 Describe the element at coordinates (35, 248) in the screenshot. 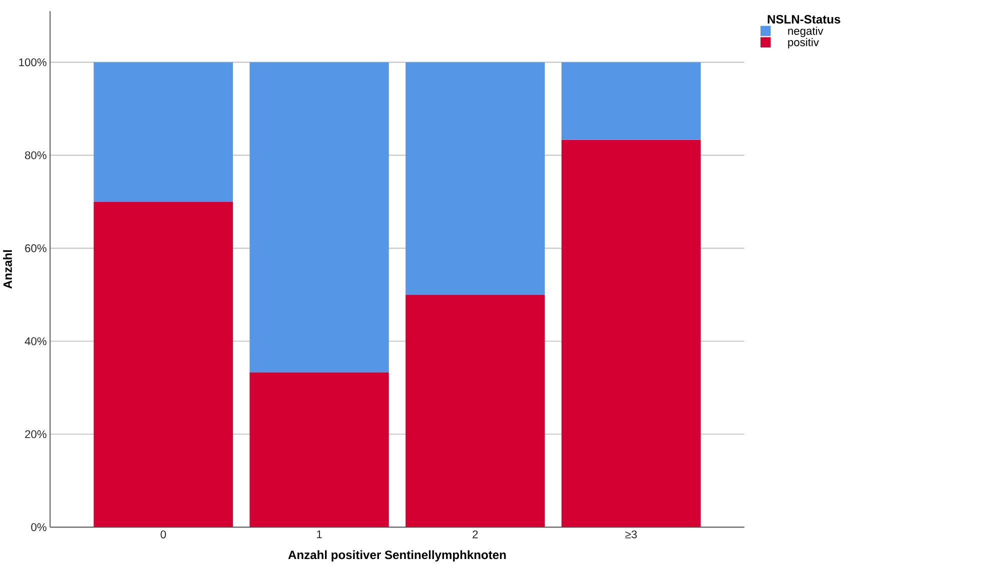

I see `y-tick-label: 60%` at that location.